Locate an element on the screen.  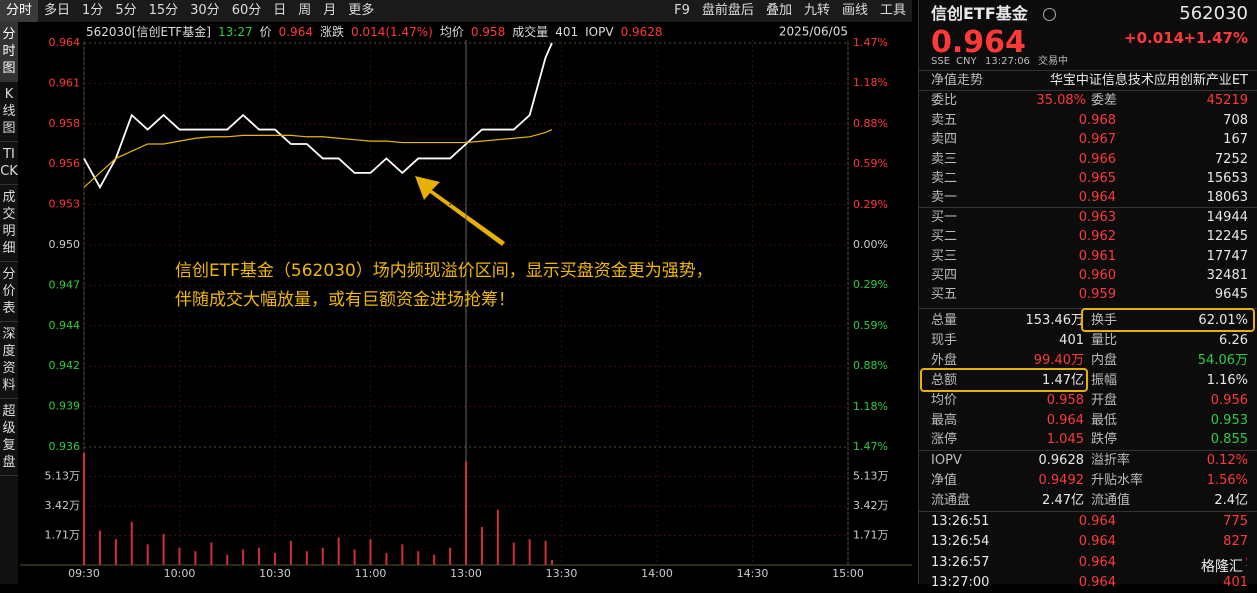
tab: 日 is located at coordinates (280, 10).